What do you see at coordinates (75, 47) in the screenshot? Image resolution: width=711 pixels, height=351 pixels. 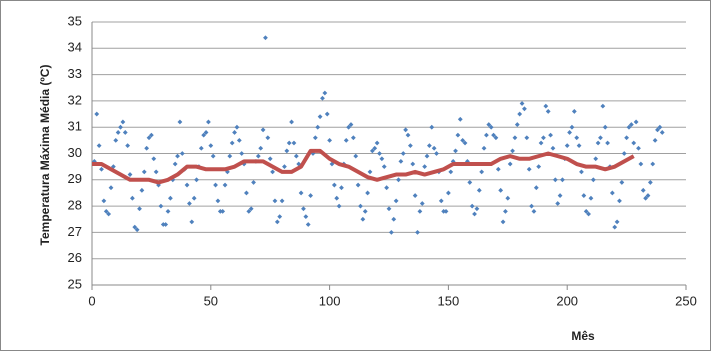 I see `y-tick-label: 34` at bounding box center [75, 47].